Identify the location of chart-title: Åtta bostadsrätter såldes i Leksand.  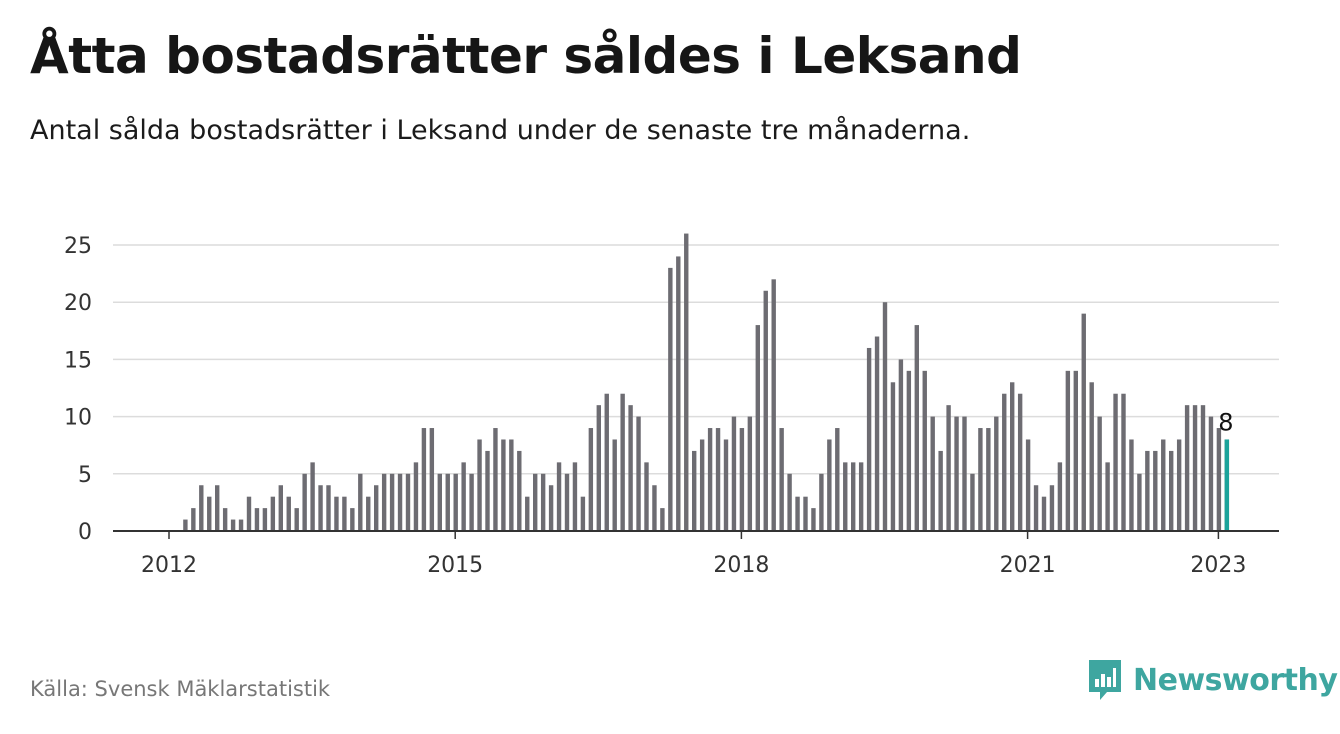
(526, 56).